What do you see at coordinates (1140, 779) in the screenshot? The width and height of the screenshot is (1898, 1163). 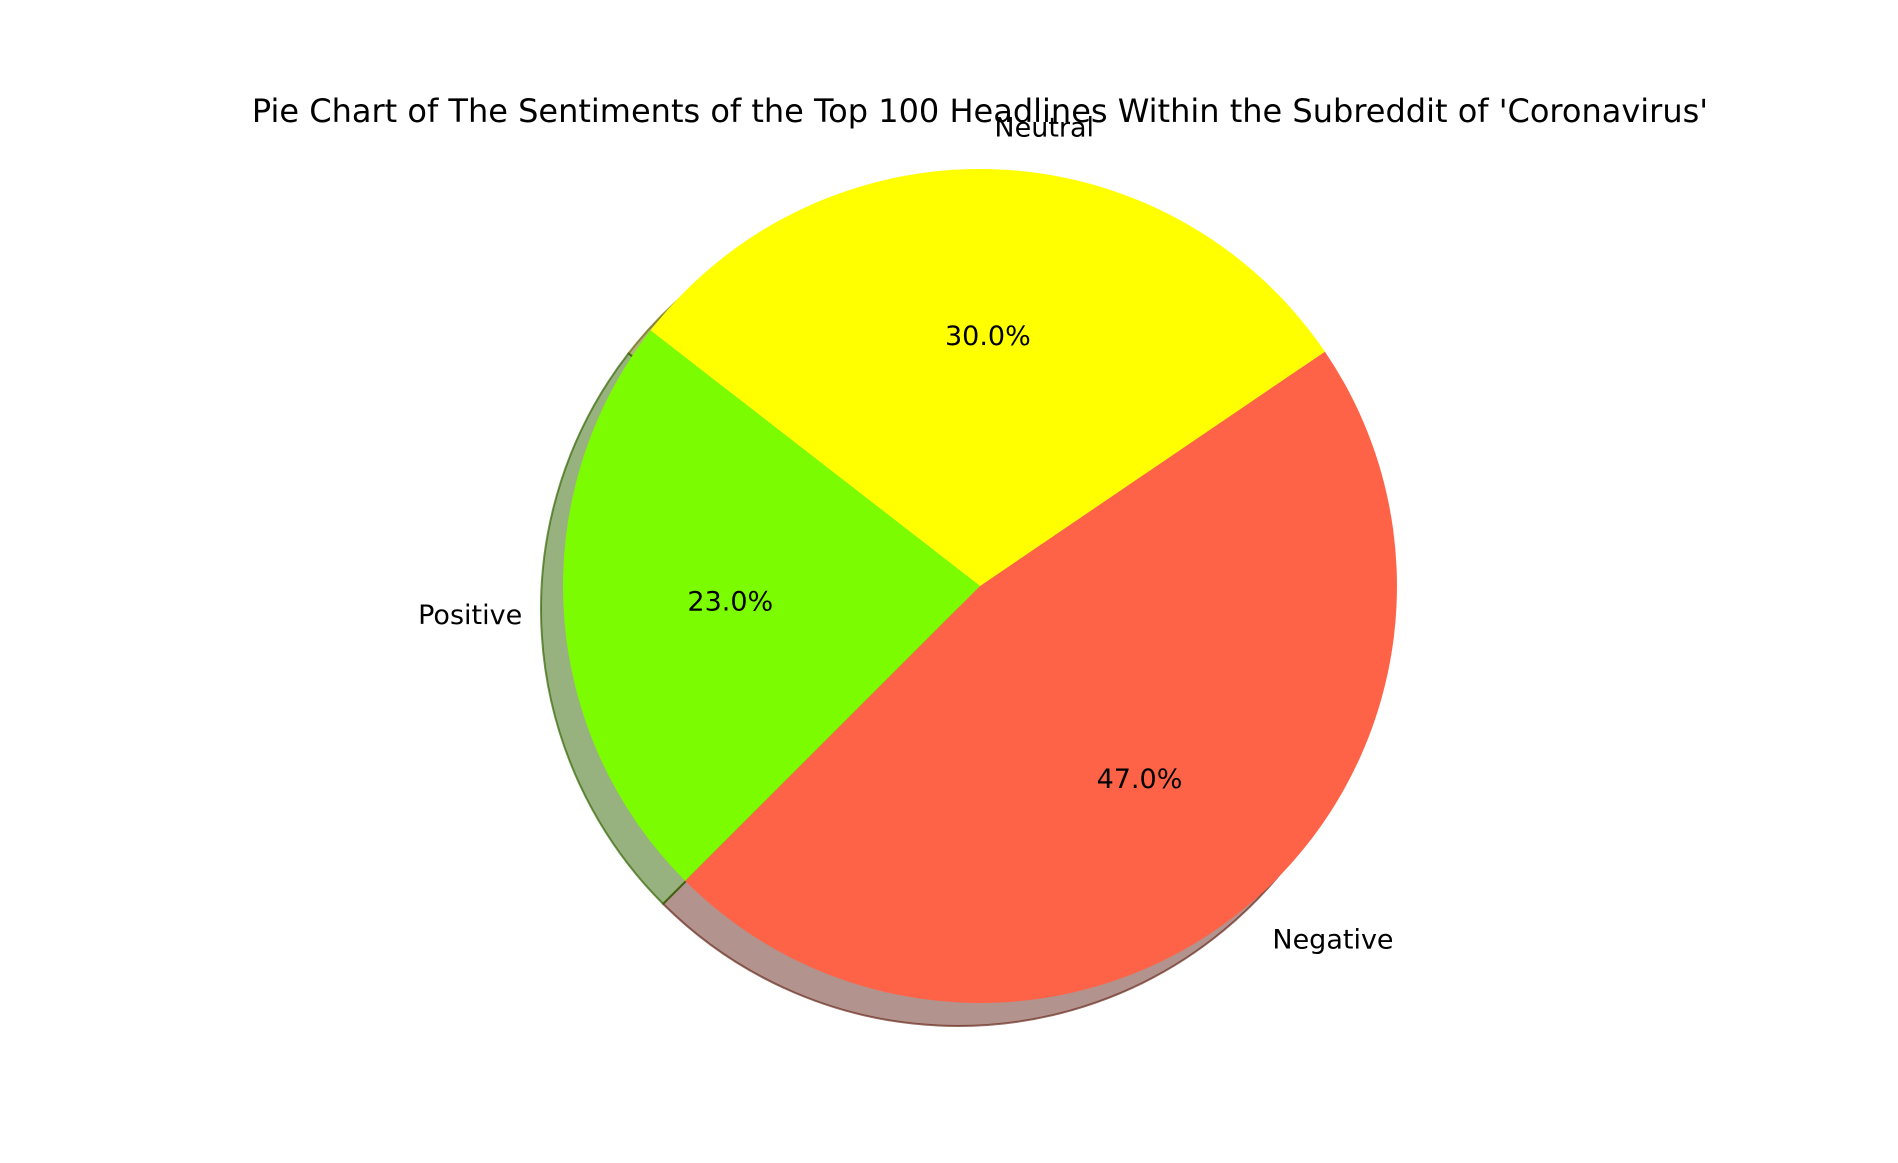 I see `pct-label-negative: 47.0%` at bounding box center [1140, 779].